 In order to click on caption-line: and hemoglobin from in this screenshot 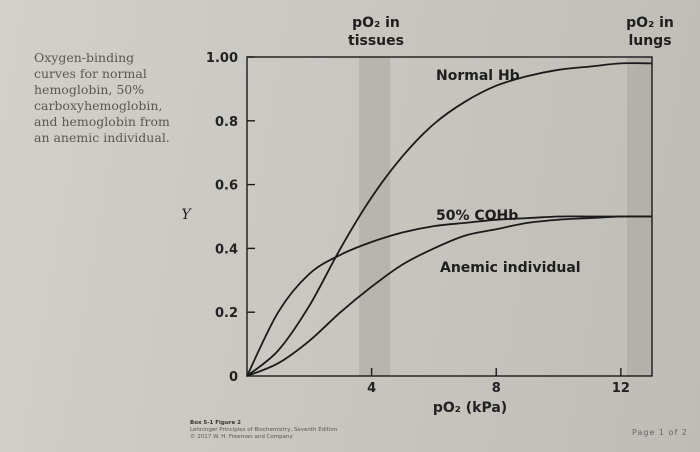, I will do `click(102, 121)`.